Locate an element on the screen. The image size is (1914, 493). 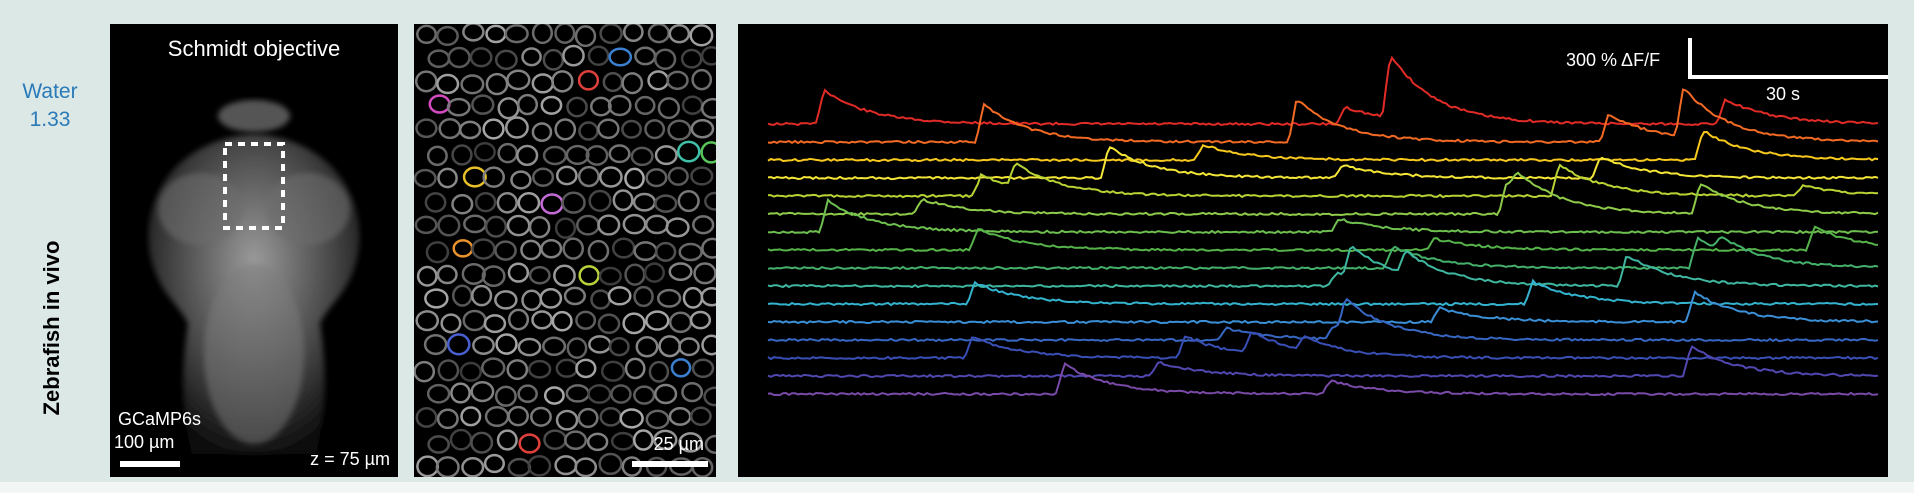
cell-field-panel: 25 µm is located at coordinates (565, 250).